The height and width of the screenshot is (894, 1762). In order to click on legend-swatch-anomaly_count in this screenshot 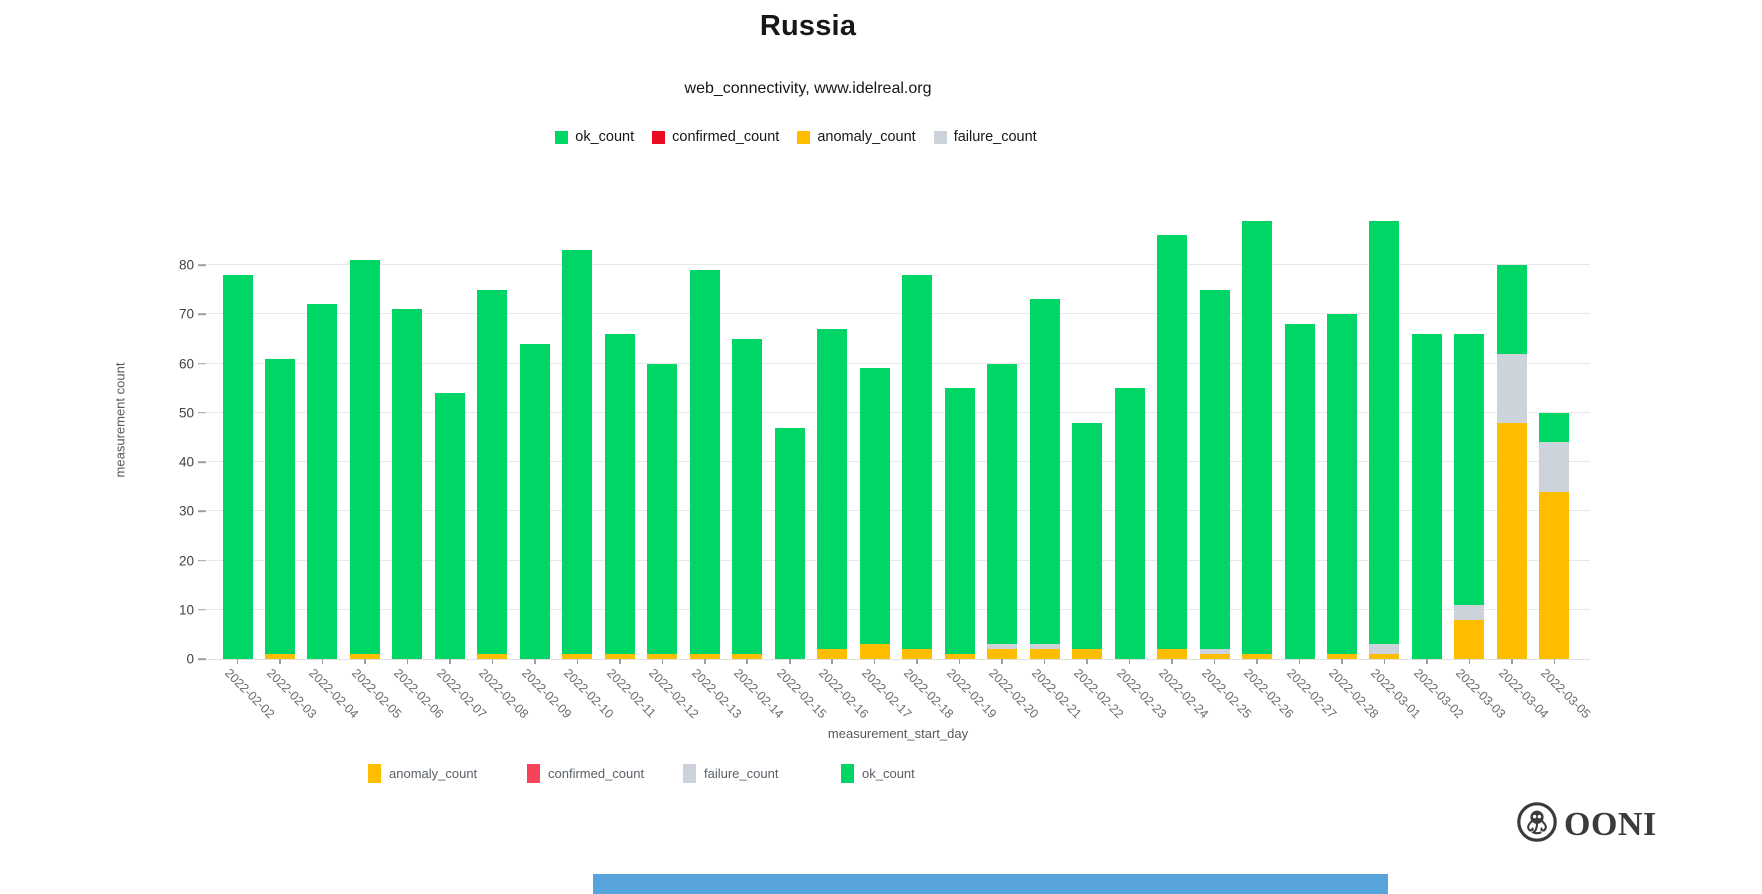, I will do `click(374, 773)`.